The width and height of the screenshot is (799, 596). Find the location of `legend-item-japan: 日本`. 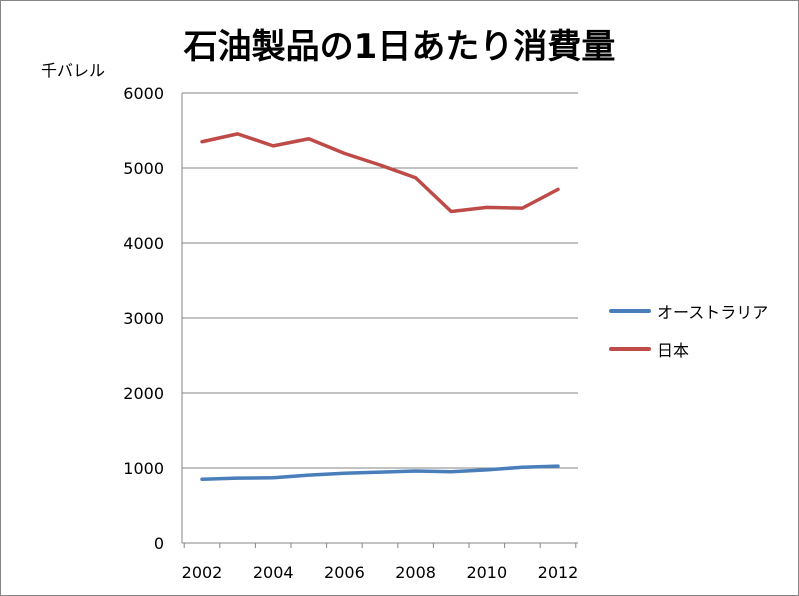

legend-item-japan: 日本 is located at coordinates (688, 349).